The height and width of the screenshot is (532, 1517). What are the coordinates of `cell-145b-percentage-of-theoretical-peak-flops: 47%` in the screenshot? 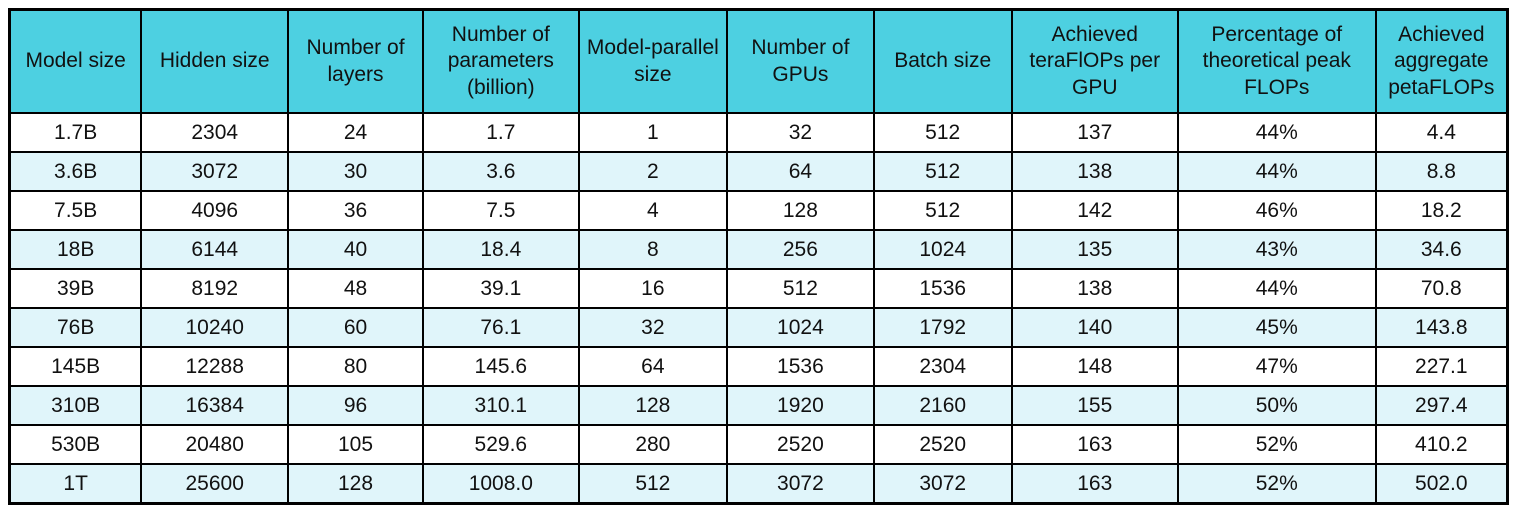 It's located at (1276, 366).